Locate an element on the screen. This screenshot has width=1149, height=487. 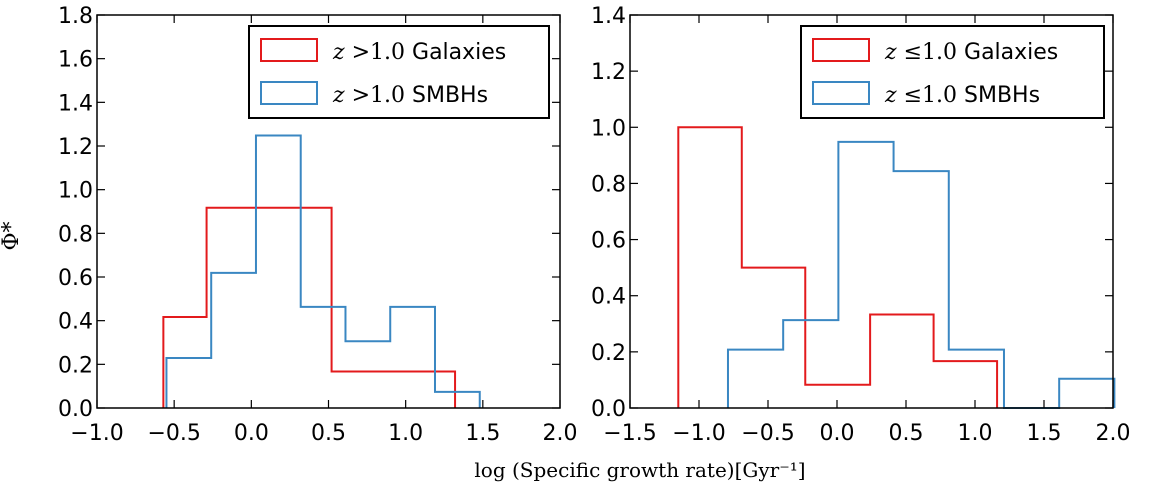
legend-label-0: z >1.0 Galaxies is located at coordinates (419, 52).